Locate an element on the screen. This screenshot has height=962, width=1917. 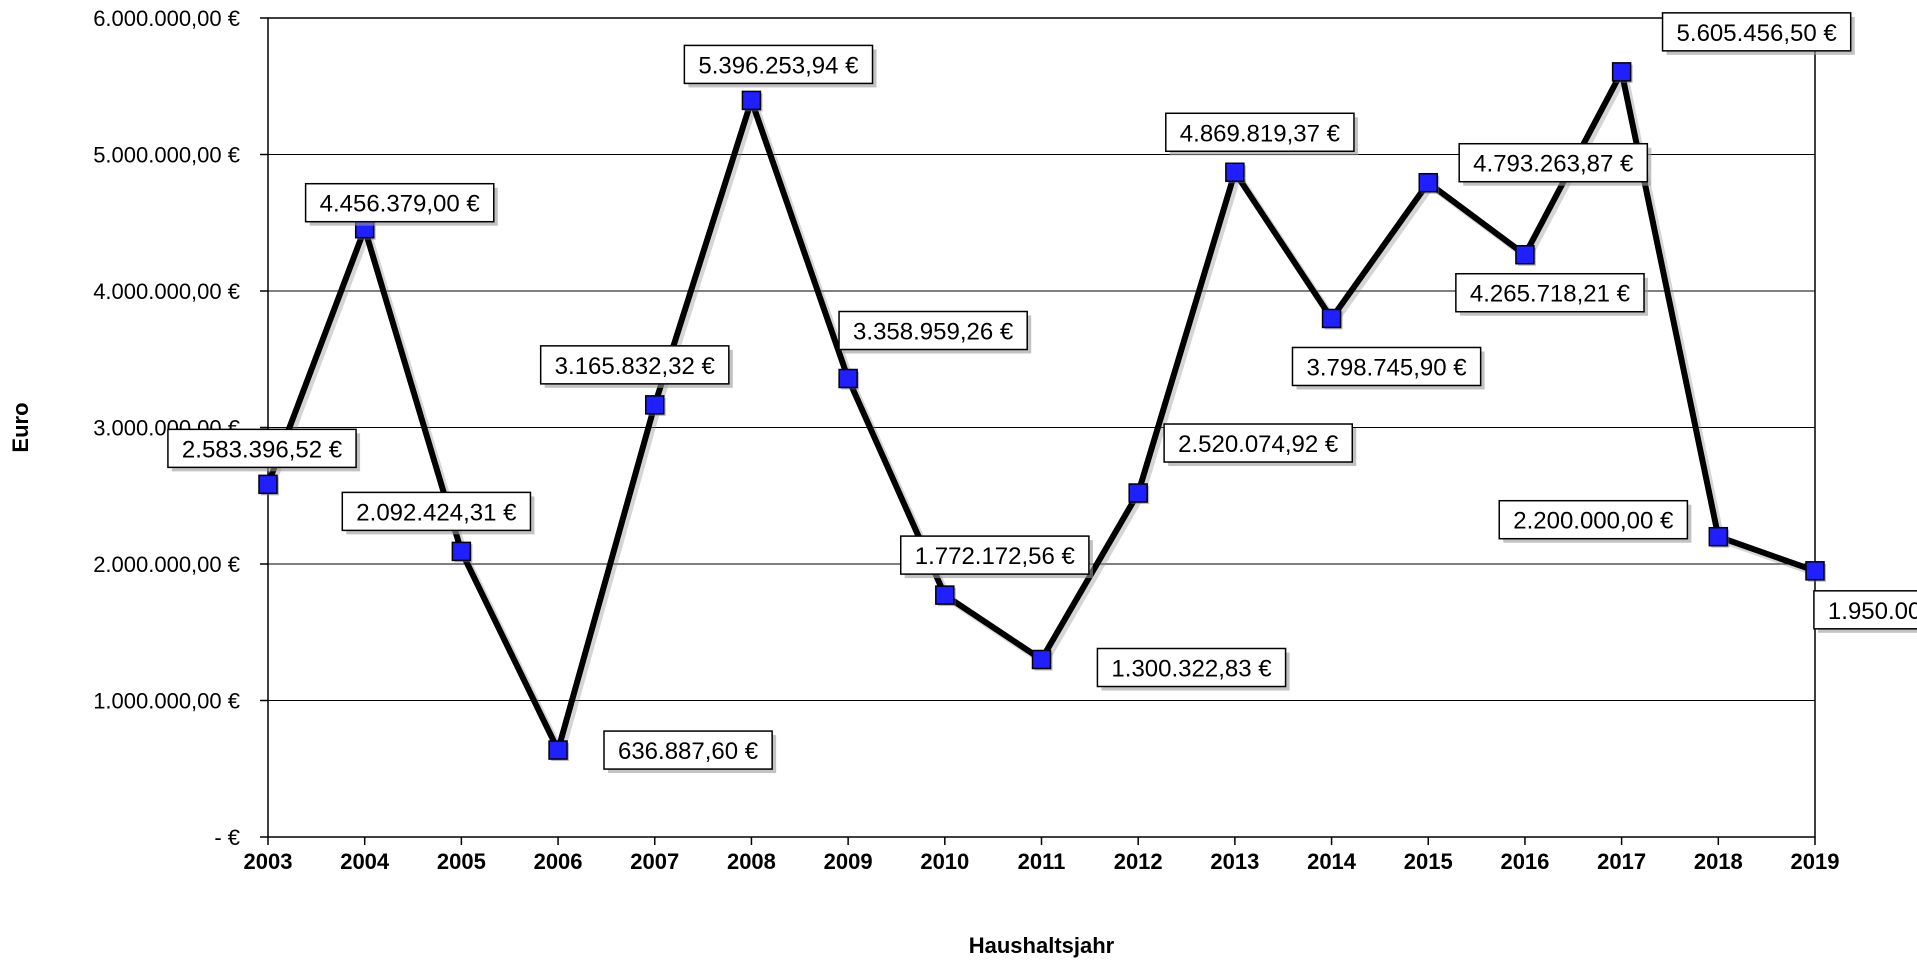
data-point-2013 is located at coordinates (1235, 172).